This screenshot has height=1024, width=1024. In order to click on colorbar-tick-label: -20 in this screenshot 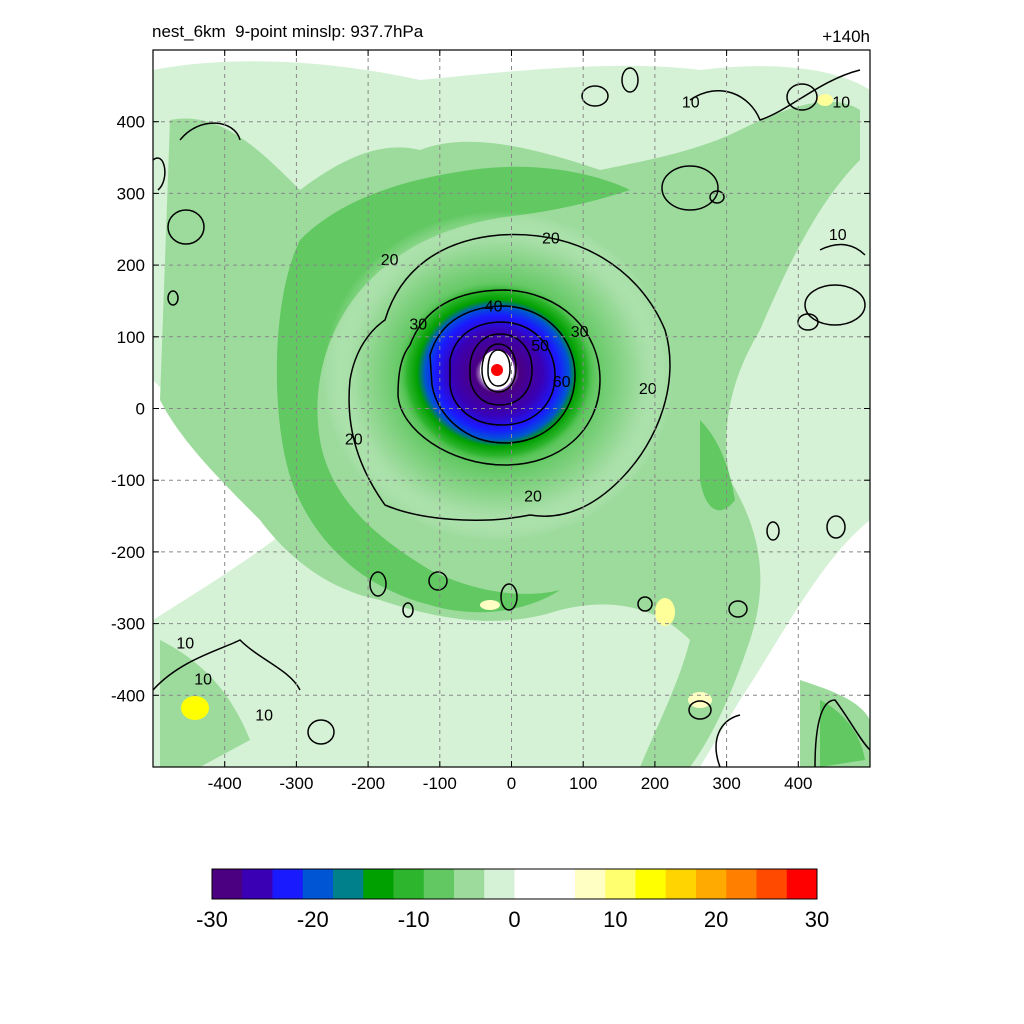, I will do `click(313, 919)`.